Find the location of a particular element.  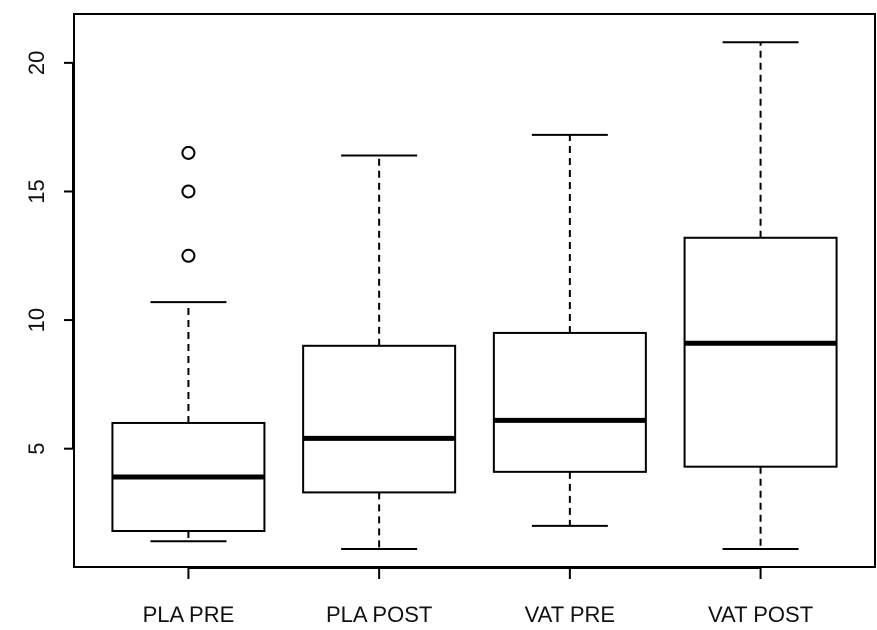

box-vat-pre is located at coordinates (569, 330).